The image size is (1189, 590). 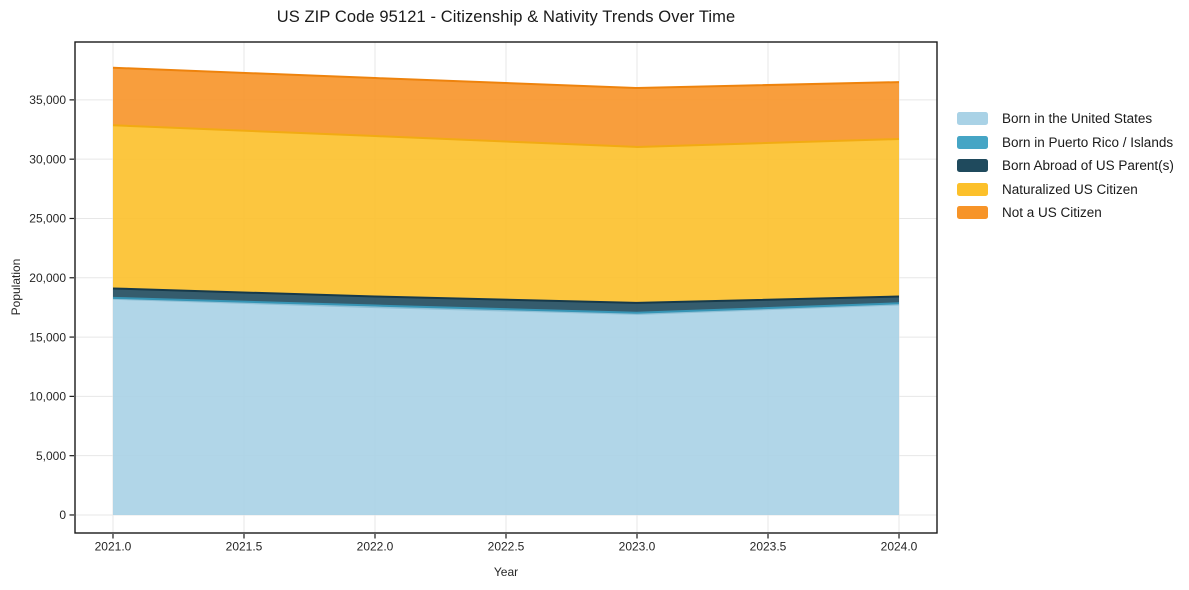 What do you see at coordinates (47, 337) in the screenshot?
I see `y-tick-label: 15,000` at bounding box center [47, 337].